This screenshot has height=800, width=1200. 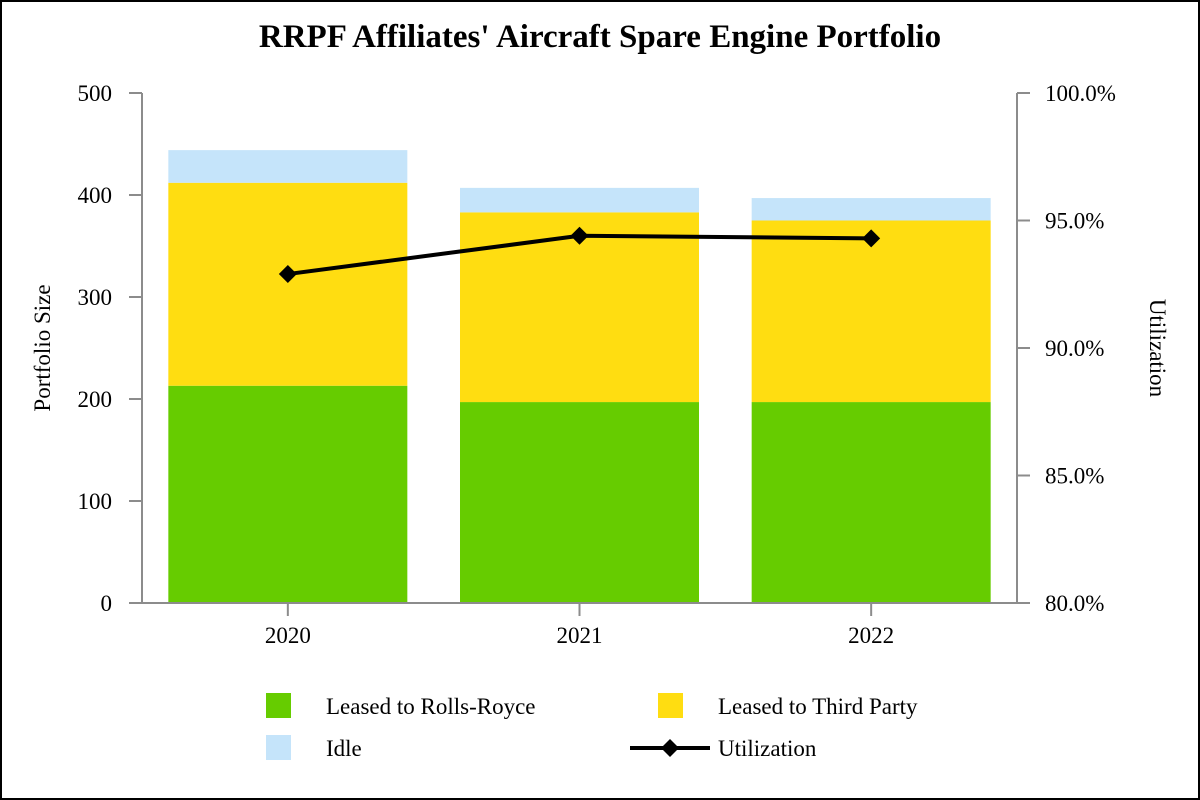 I want to click on y2-tick-label: 85.0%, so click(x=1074, y=476).